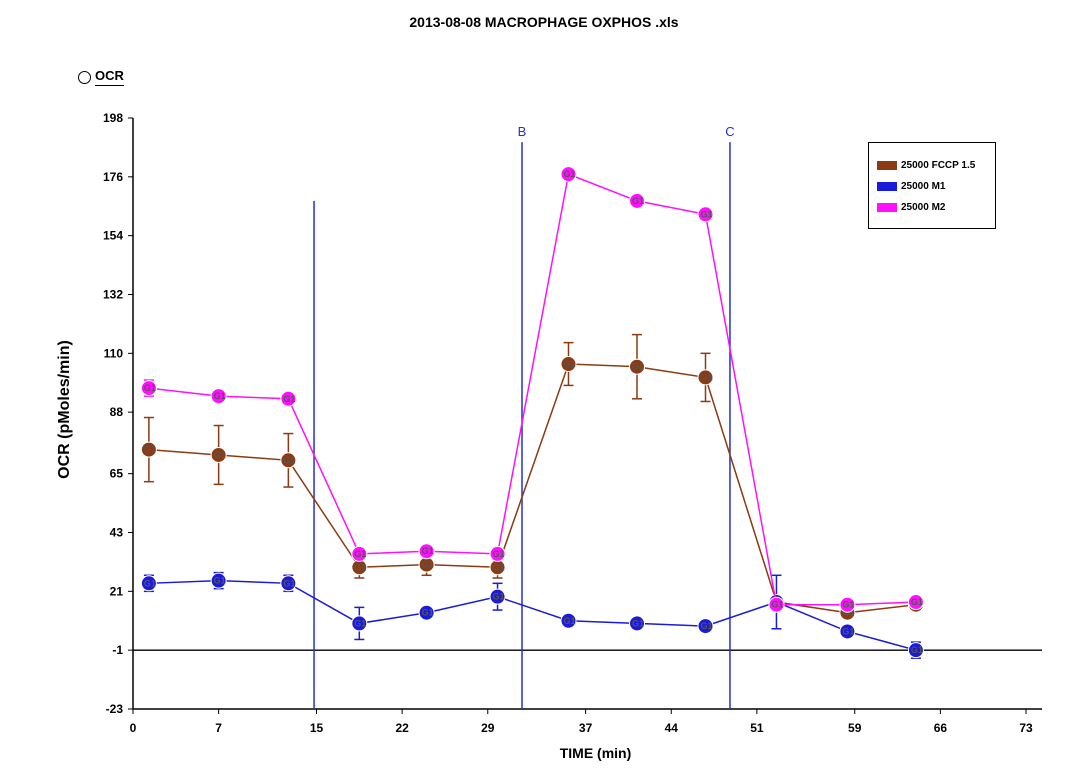  I want to click on x-tick-label: 73, so click(1026, 728).